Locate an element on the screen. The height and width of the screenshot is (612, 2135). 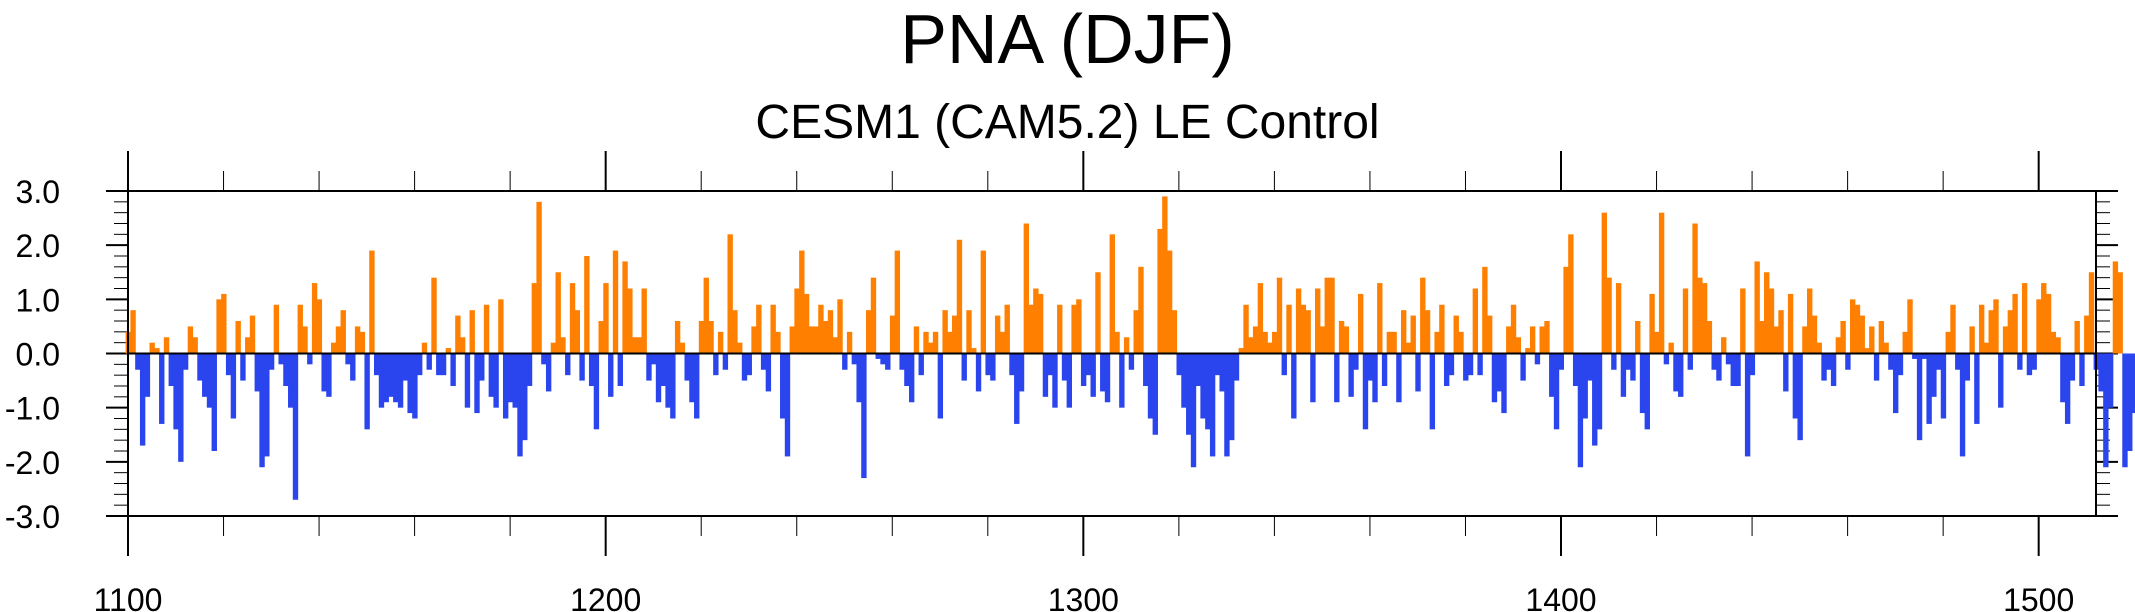
x-tick-label: 1500 is located at coordinates (2038, 597).